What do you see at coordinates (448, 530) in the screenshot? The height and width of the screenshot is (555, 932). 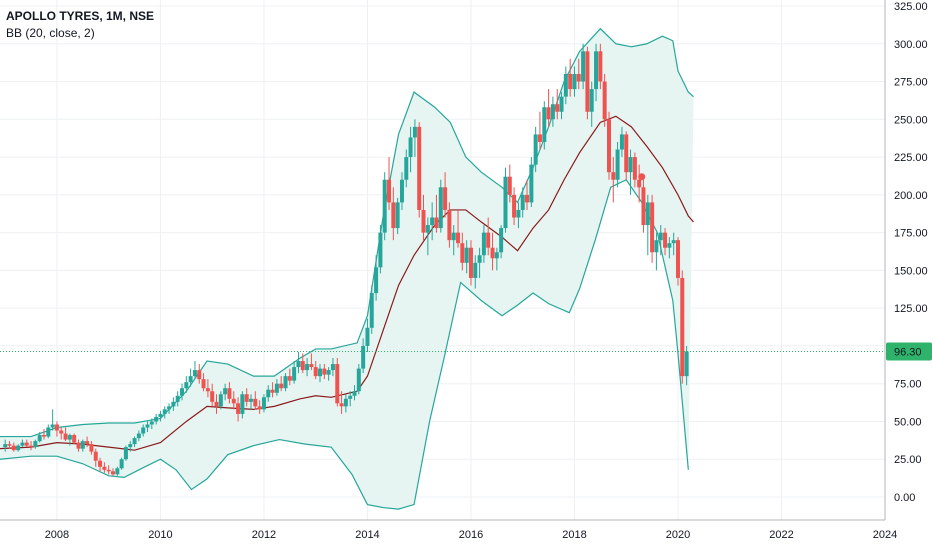 I see `x-axis: 2008 2010 2012 2014 2016 2018 2020 2022 2024` at bounding box center [448, 530].